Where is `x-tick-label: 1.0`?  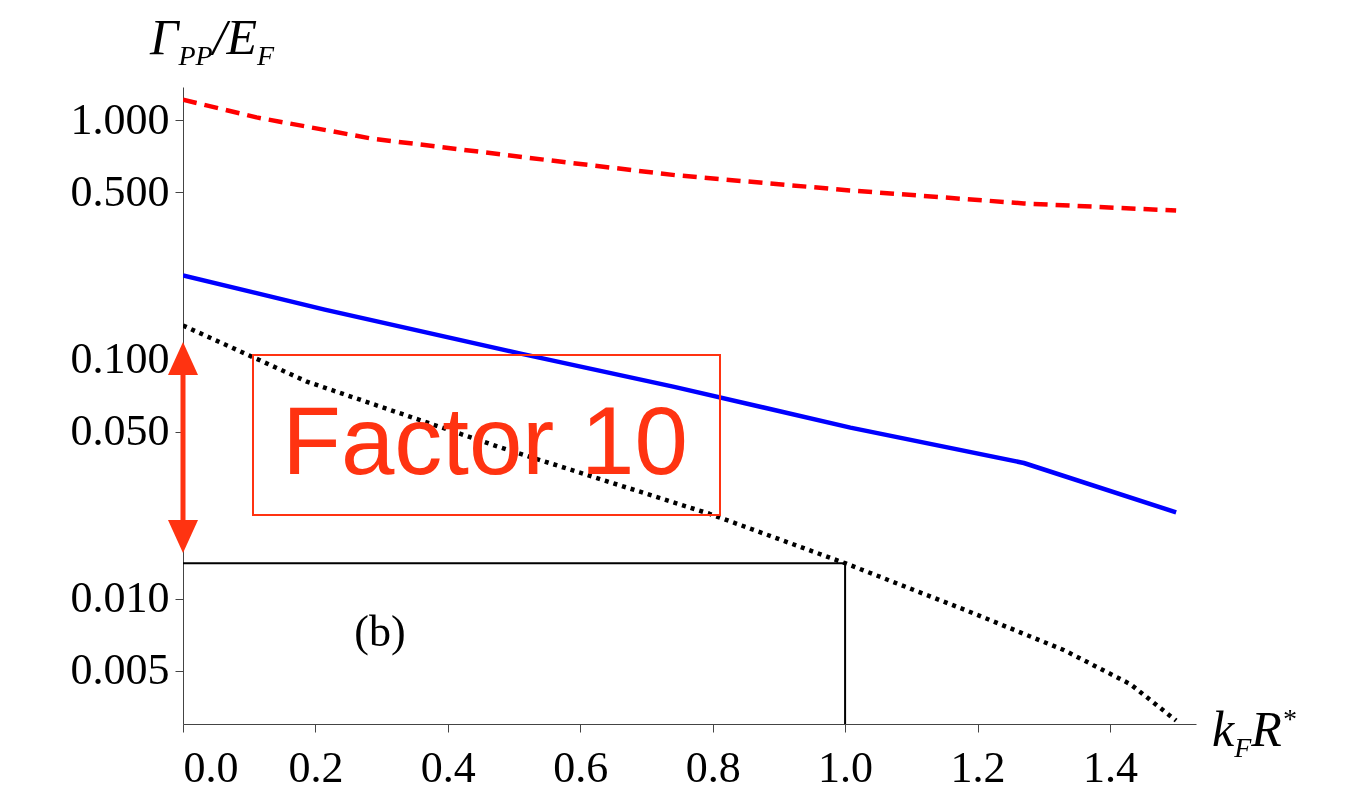
x-tick-label: 1.0 is located at coordinates (846, 767).